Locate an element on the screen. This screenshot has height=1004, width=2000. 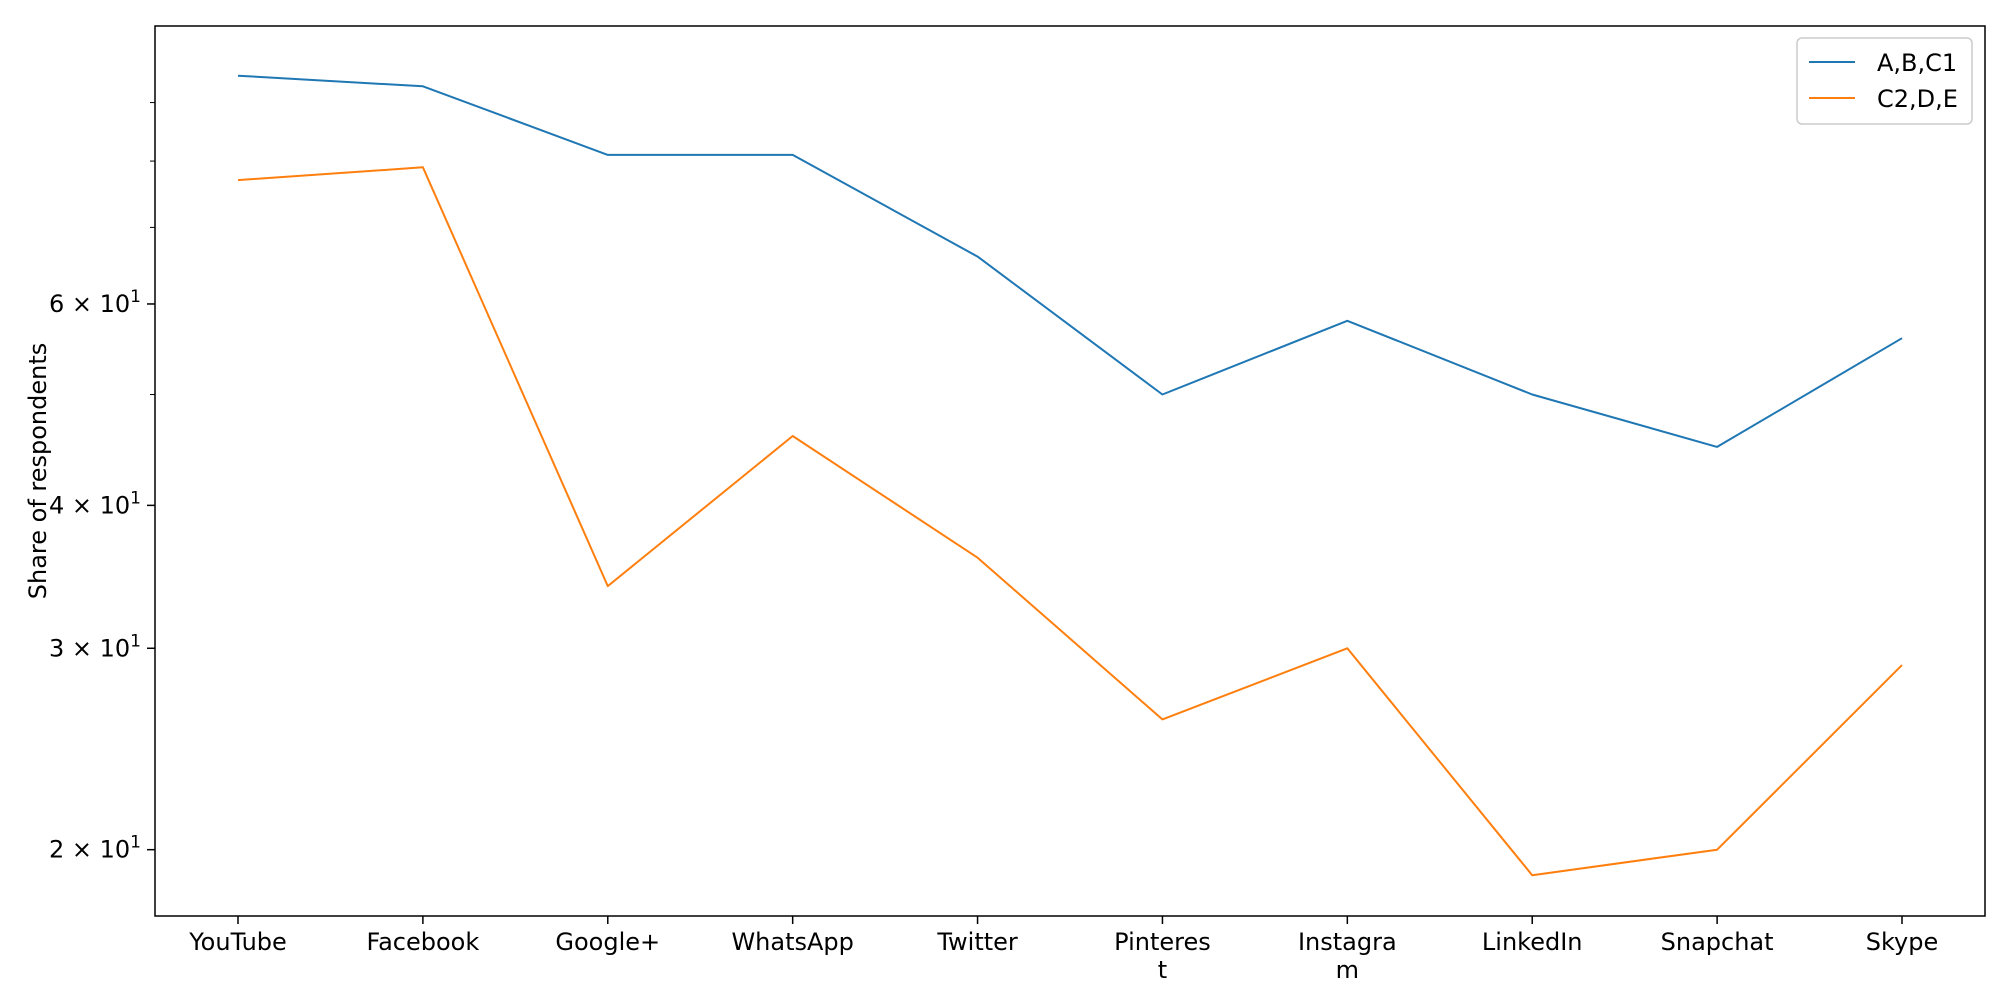
legend: A,B,C1 C2,D,E is located at coordinates (1884, 81).